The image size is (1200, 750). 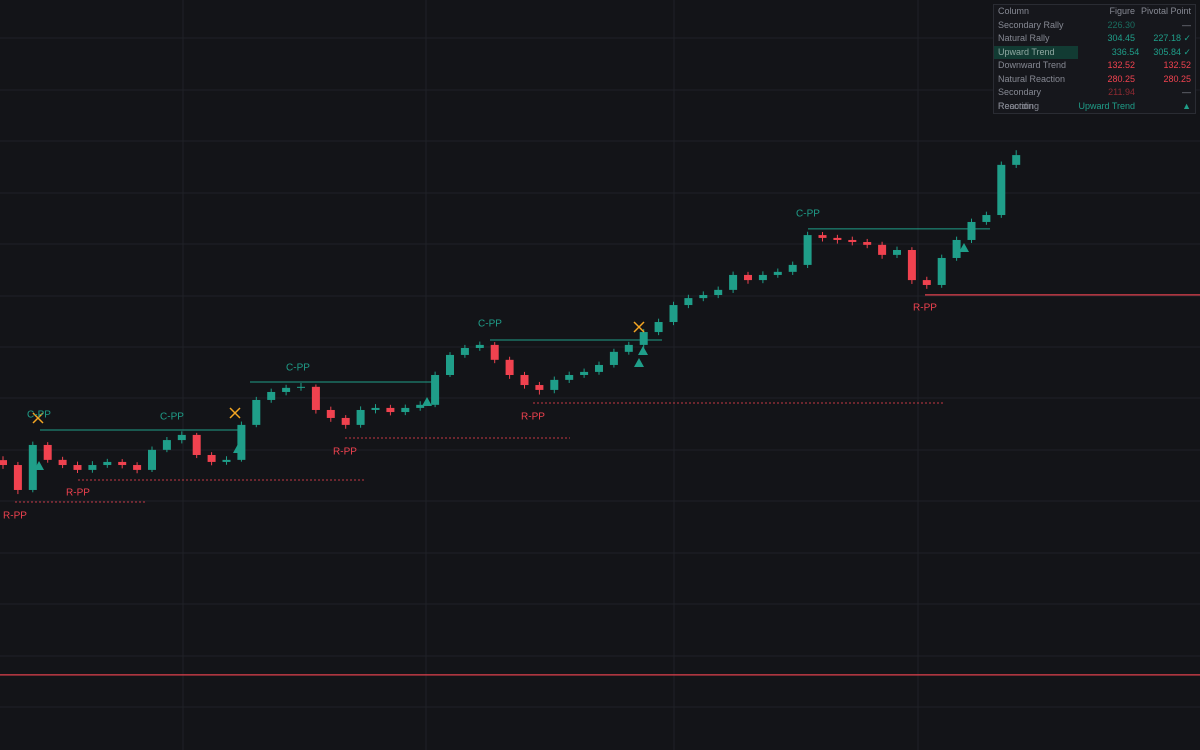 What do you see at coordinates (1032, 78) in the screenshot?
I see `table-cell: Natural Reaction` at bounding box center [1032, 78].